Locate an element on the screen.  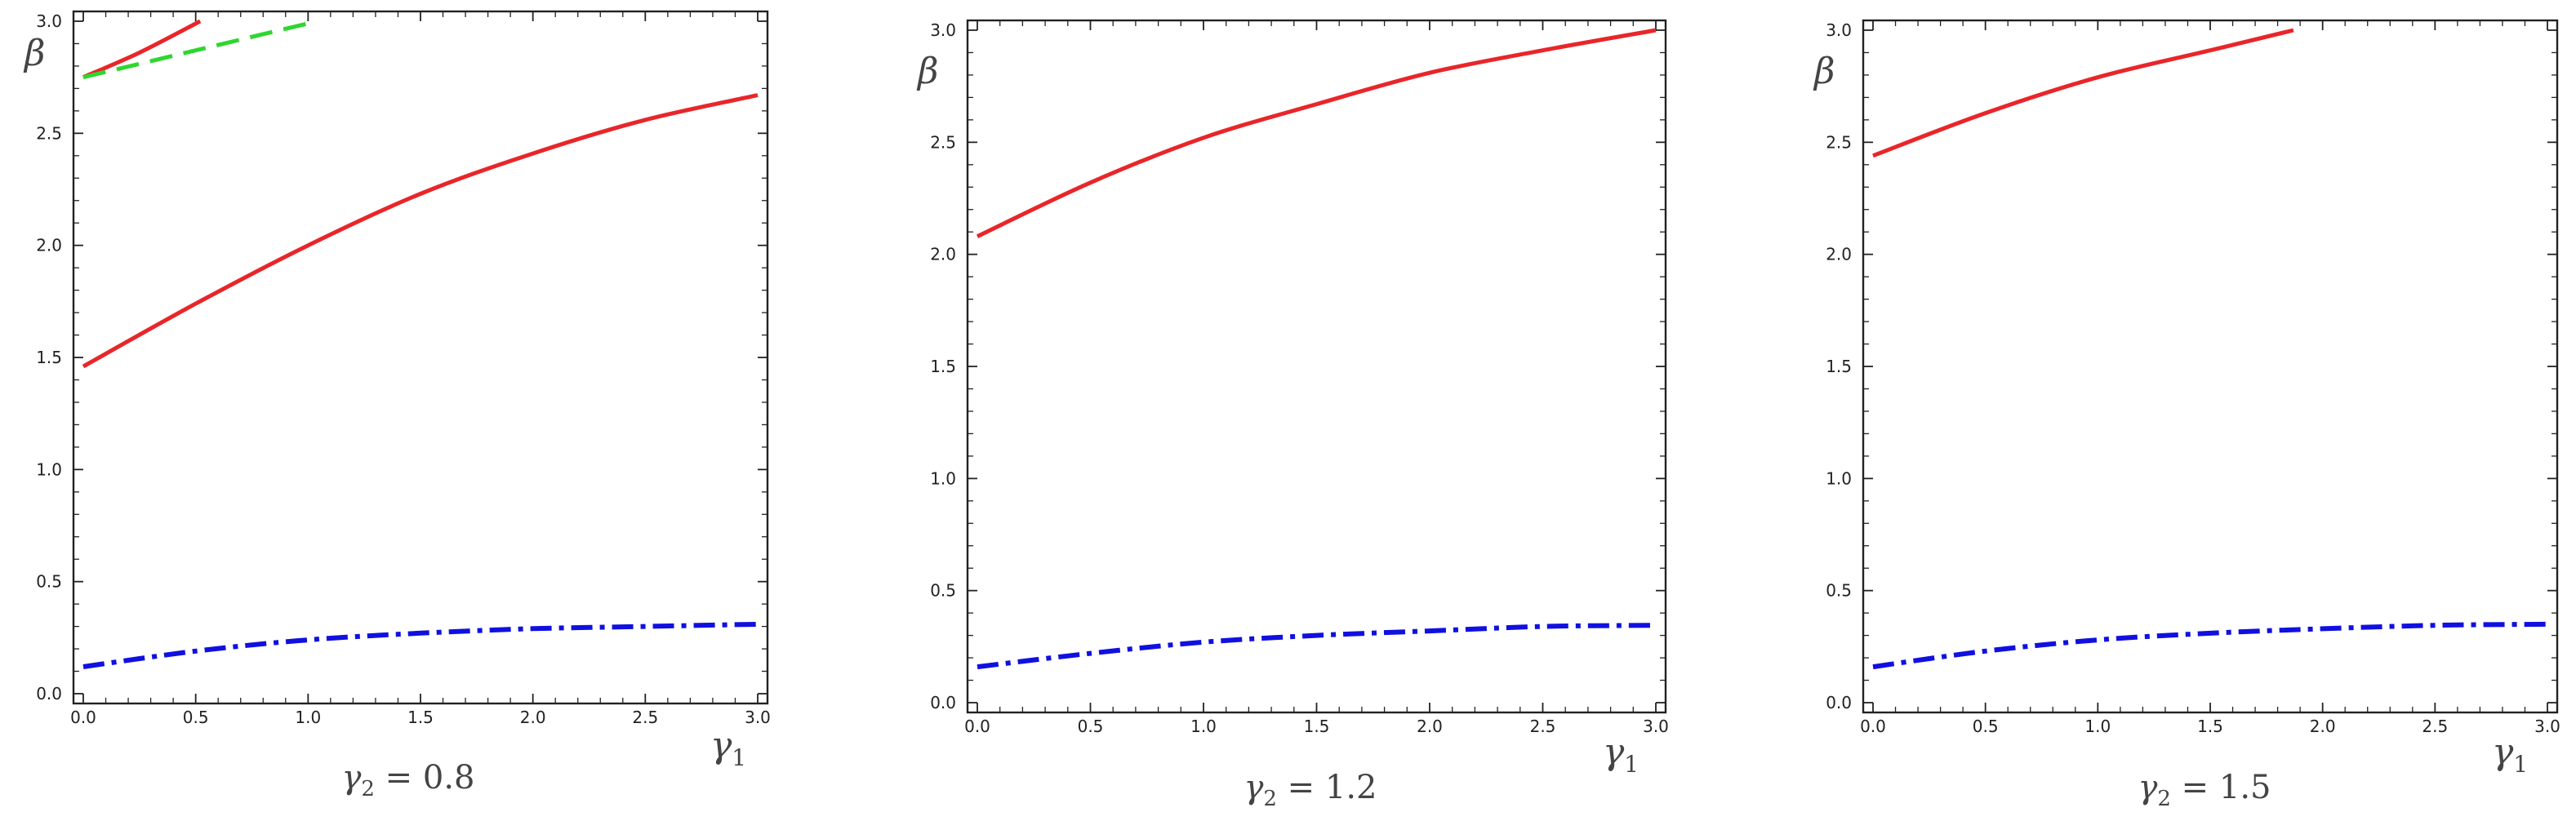
panel-title: γ2 = 0.8 is located at coordinates (407, 780).